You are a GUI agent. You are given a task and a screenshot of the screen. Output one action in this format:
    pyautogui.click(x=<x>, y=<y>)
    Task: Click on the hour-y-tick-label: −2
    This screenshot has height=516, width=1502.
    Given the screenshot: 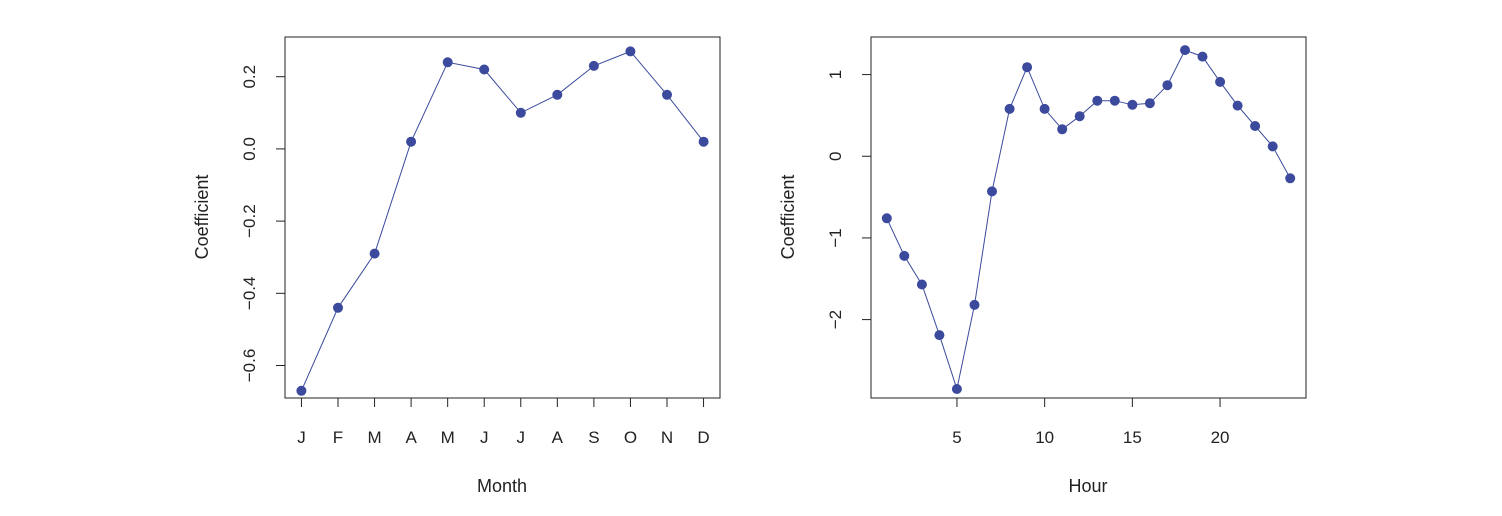 What is the action you would take?
    pyautogui.click(x=835, y=319)
    